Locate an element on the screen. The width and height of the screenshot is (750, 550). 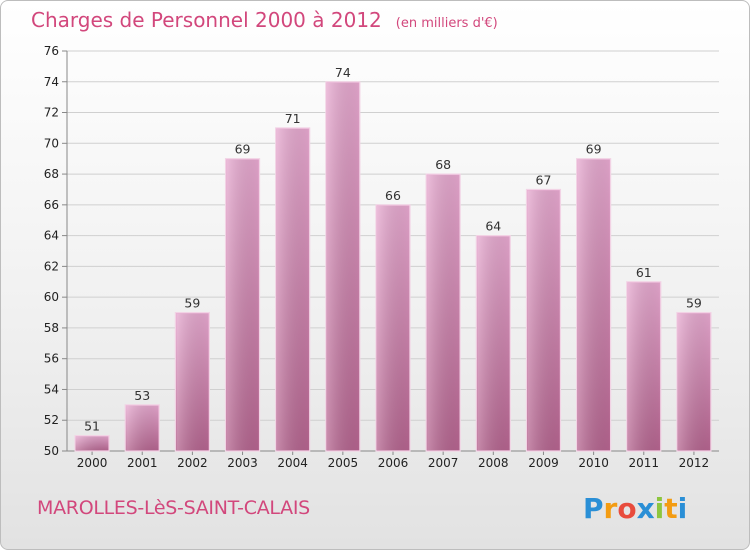
data-label: 61 is located at coordinates (644, 272).